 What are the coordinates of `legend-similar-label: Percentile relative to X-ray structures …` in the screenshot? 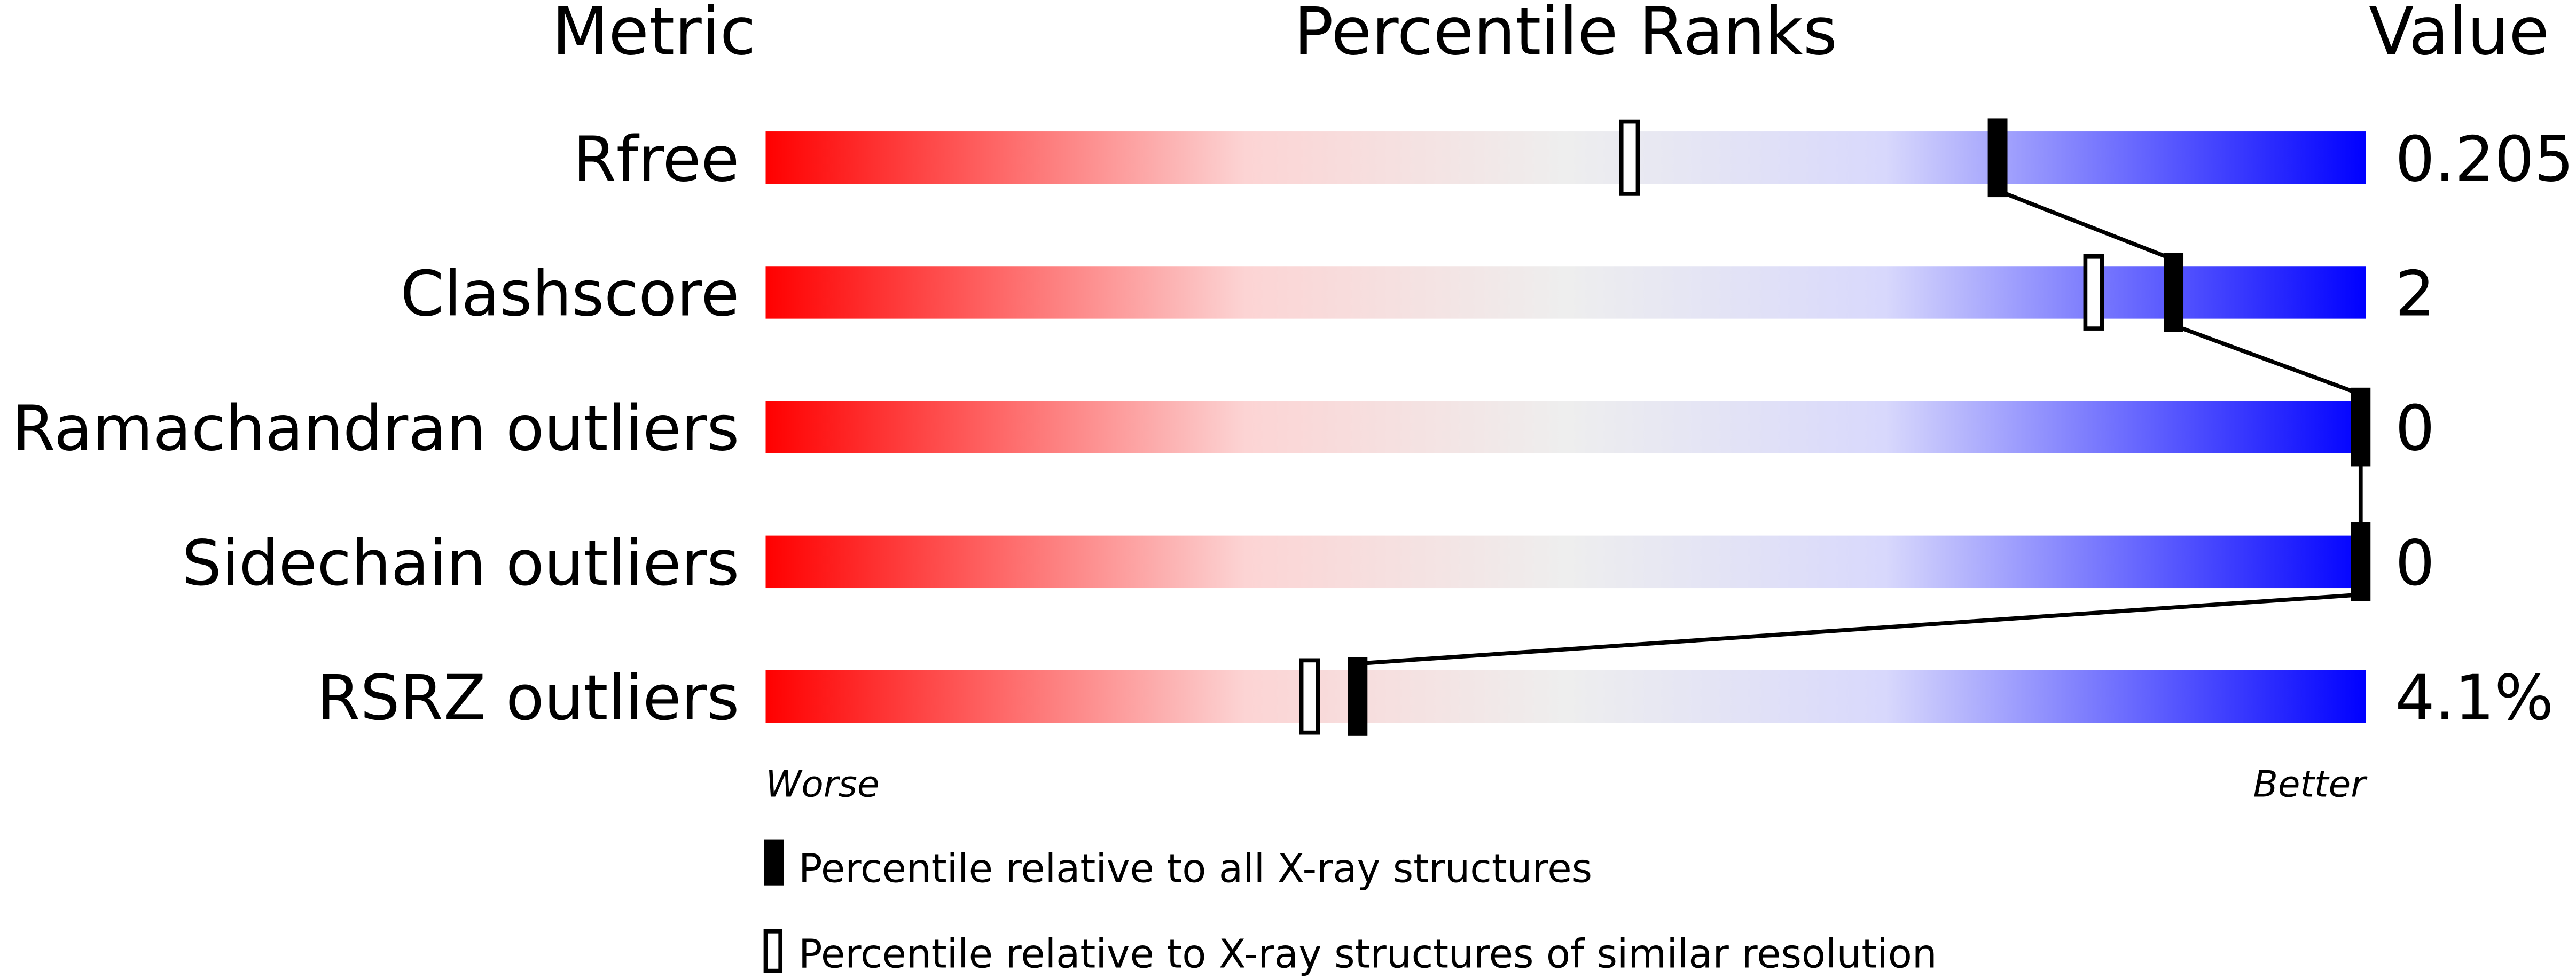 It's located at (1367, 954).